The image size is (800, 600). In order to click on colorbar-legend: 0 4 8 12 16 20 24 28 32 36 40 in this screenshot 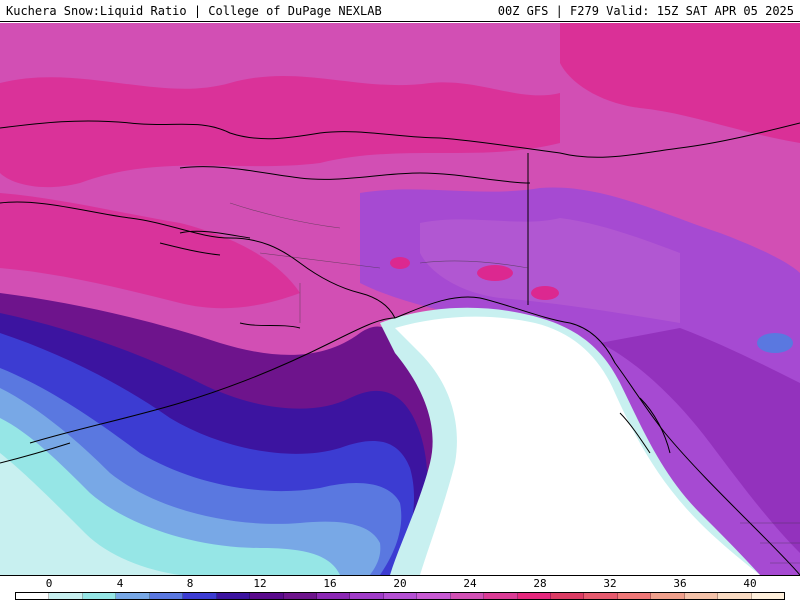, I will do `click(400, 587)`.